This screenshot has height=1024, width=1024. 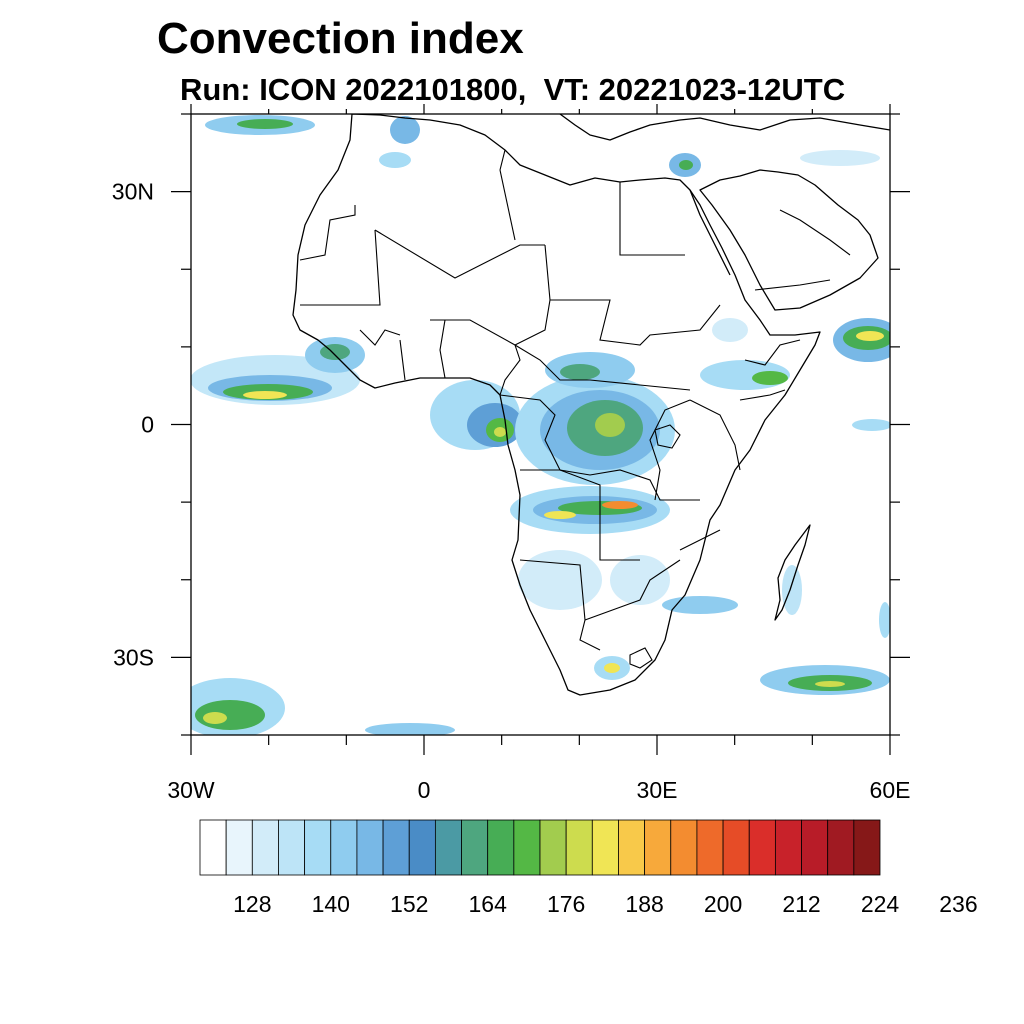 What do you see at coordinates (792, 572) in the screenshot?
I see `madagascar` at bounding box center [792, 572].